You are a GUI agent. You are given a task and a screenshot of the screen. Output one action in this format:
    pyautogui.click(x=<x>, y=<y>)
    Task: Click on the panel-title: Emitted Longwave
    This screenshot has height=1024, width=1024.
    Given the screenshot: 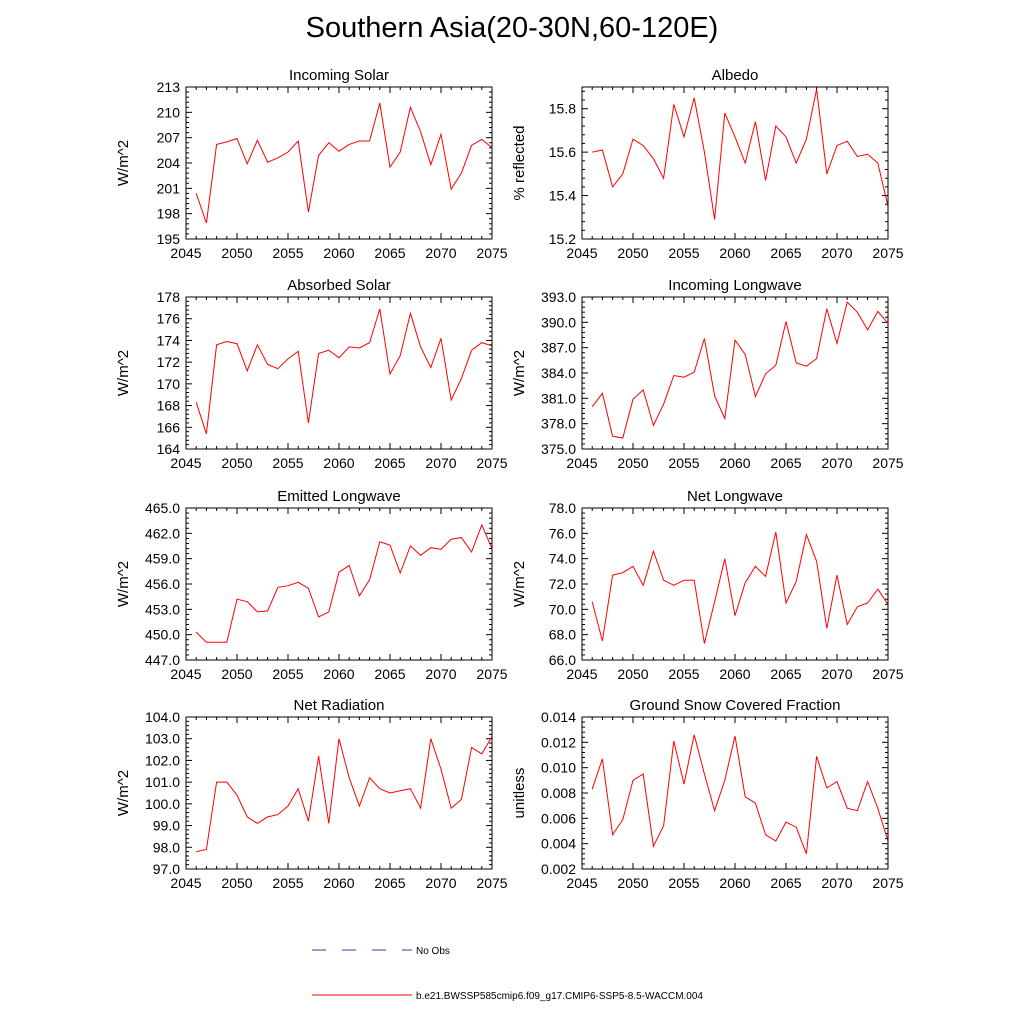 What is the action you would take?
    pyautogui.click(x=338, y=496)
    